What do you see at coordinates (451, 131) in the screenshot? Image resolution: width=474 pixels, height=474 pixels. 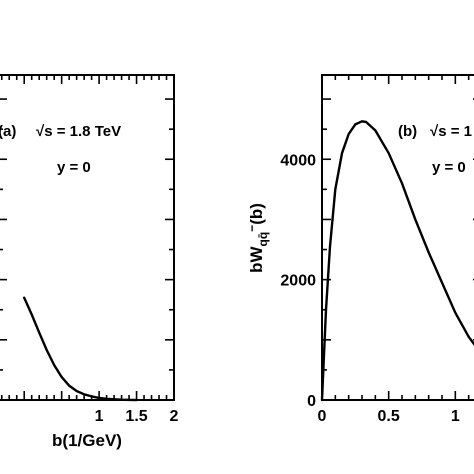 I see `panel-b-annotation: √s = 1` at bounding box center [451, 131].